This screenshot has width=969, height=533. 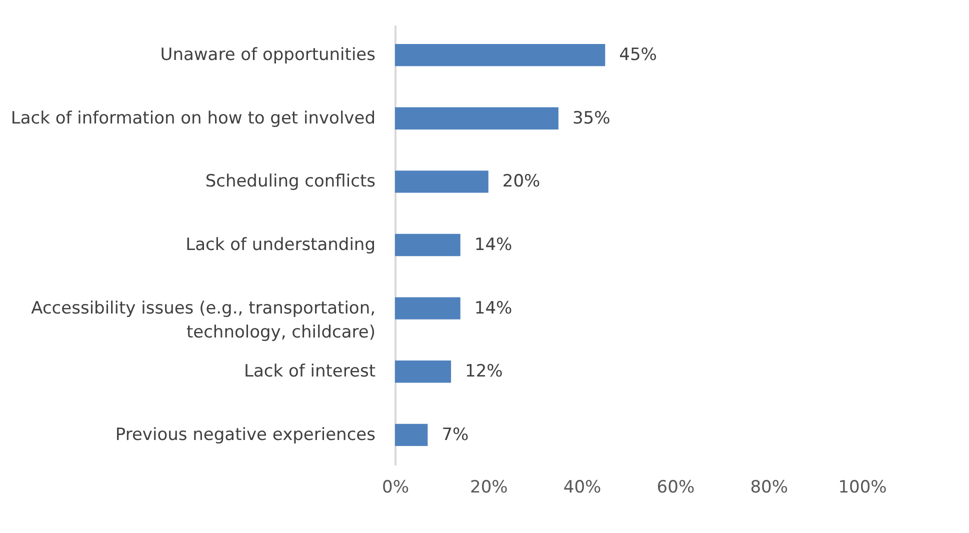 I want to click on data-label: 45%, so click(x=638, y=55).